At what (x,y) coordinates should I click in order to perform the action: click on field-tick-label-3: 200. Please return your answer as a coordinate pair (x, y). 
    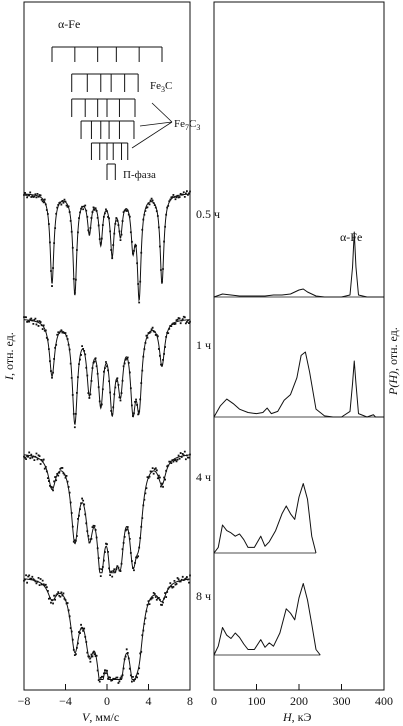
    Looking at the image, I should click on (299, 701).